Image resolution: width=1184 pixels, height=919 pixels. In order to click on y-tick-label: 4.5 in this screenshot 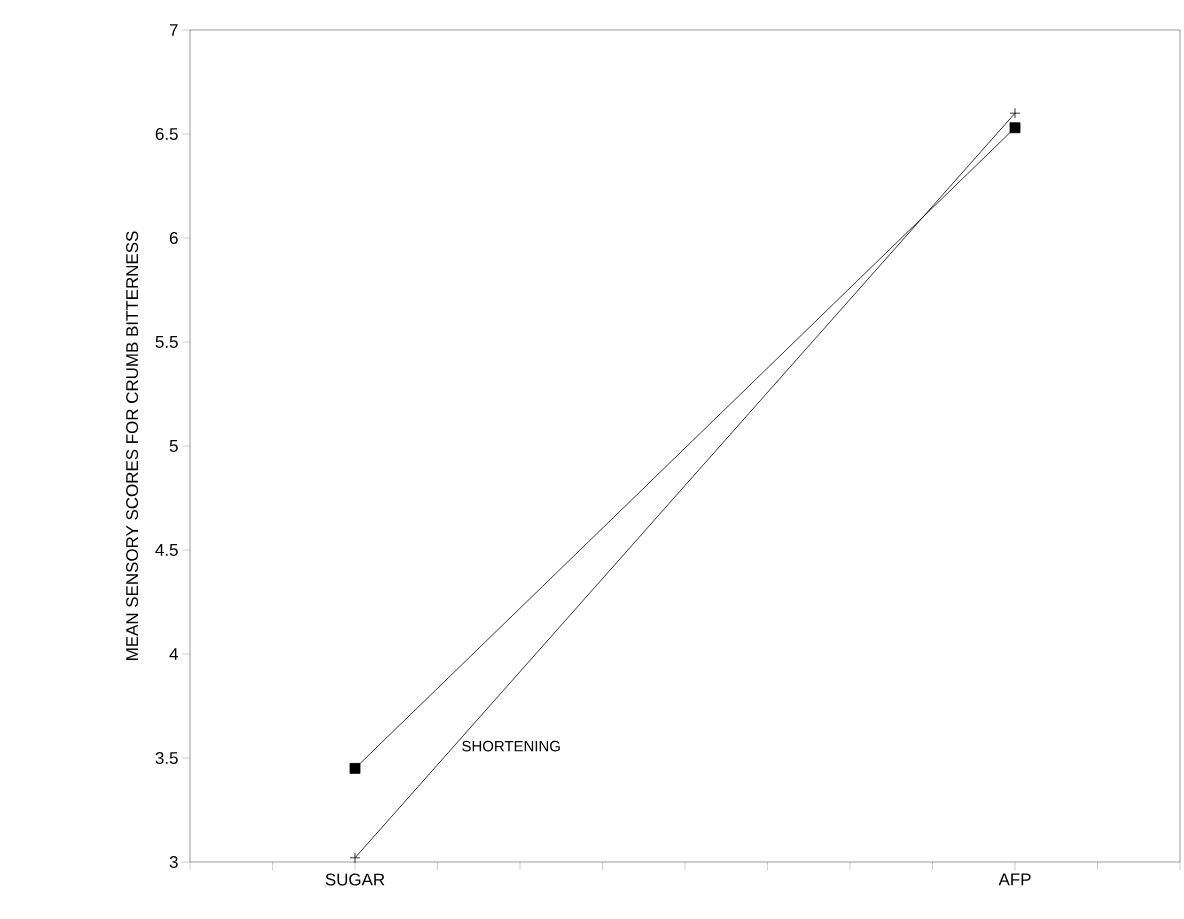, I will do `click(166, 550)`.